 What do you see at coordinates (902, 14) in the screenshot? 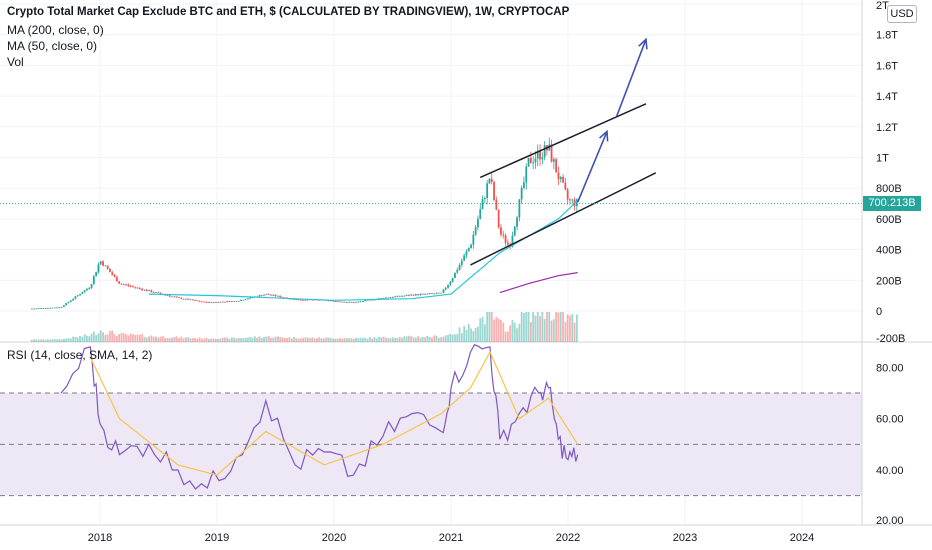
I see `currency-badge: USD` at bounding box center [902, 14].